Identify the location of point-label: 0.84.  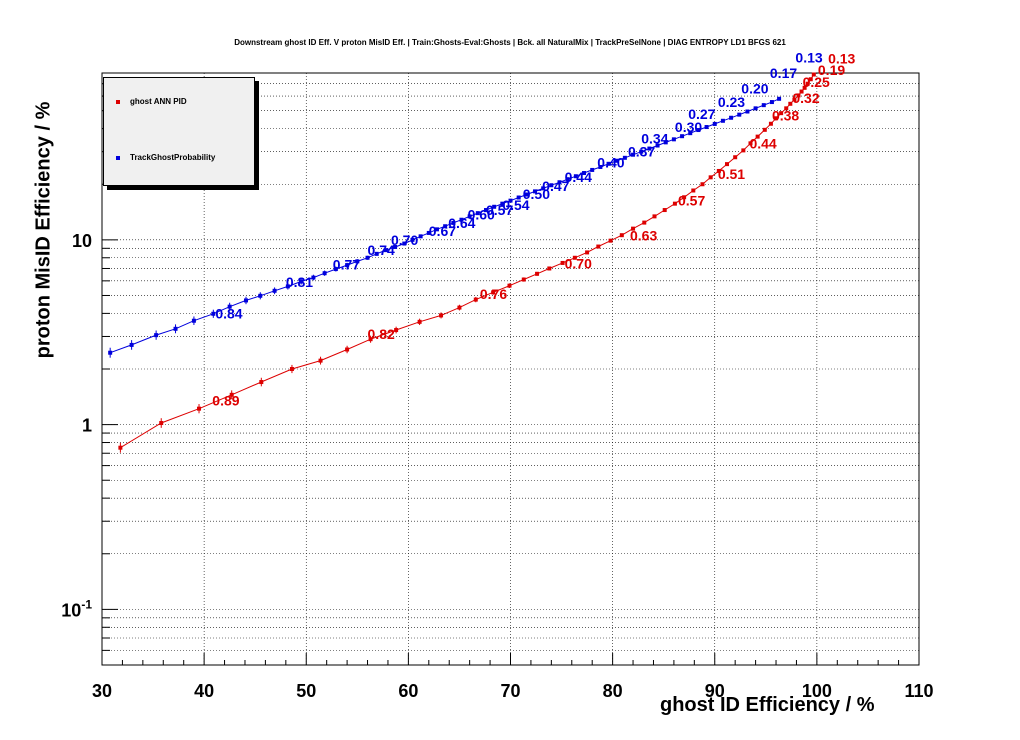
(228, 314).